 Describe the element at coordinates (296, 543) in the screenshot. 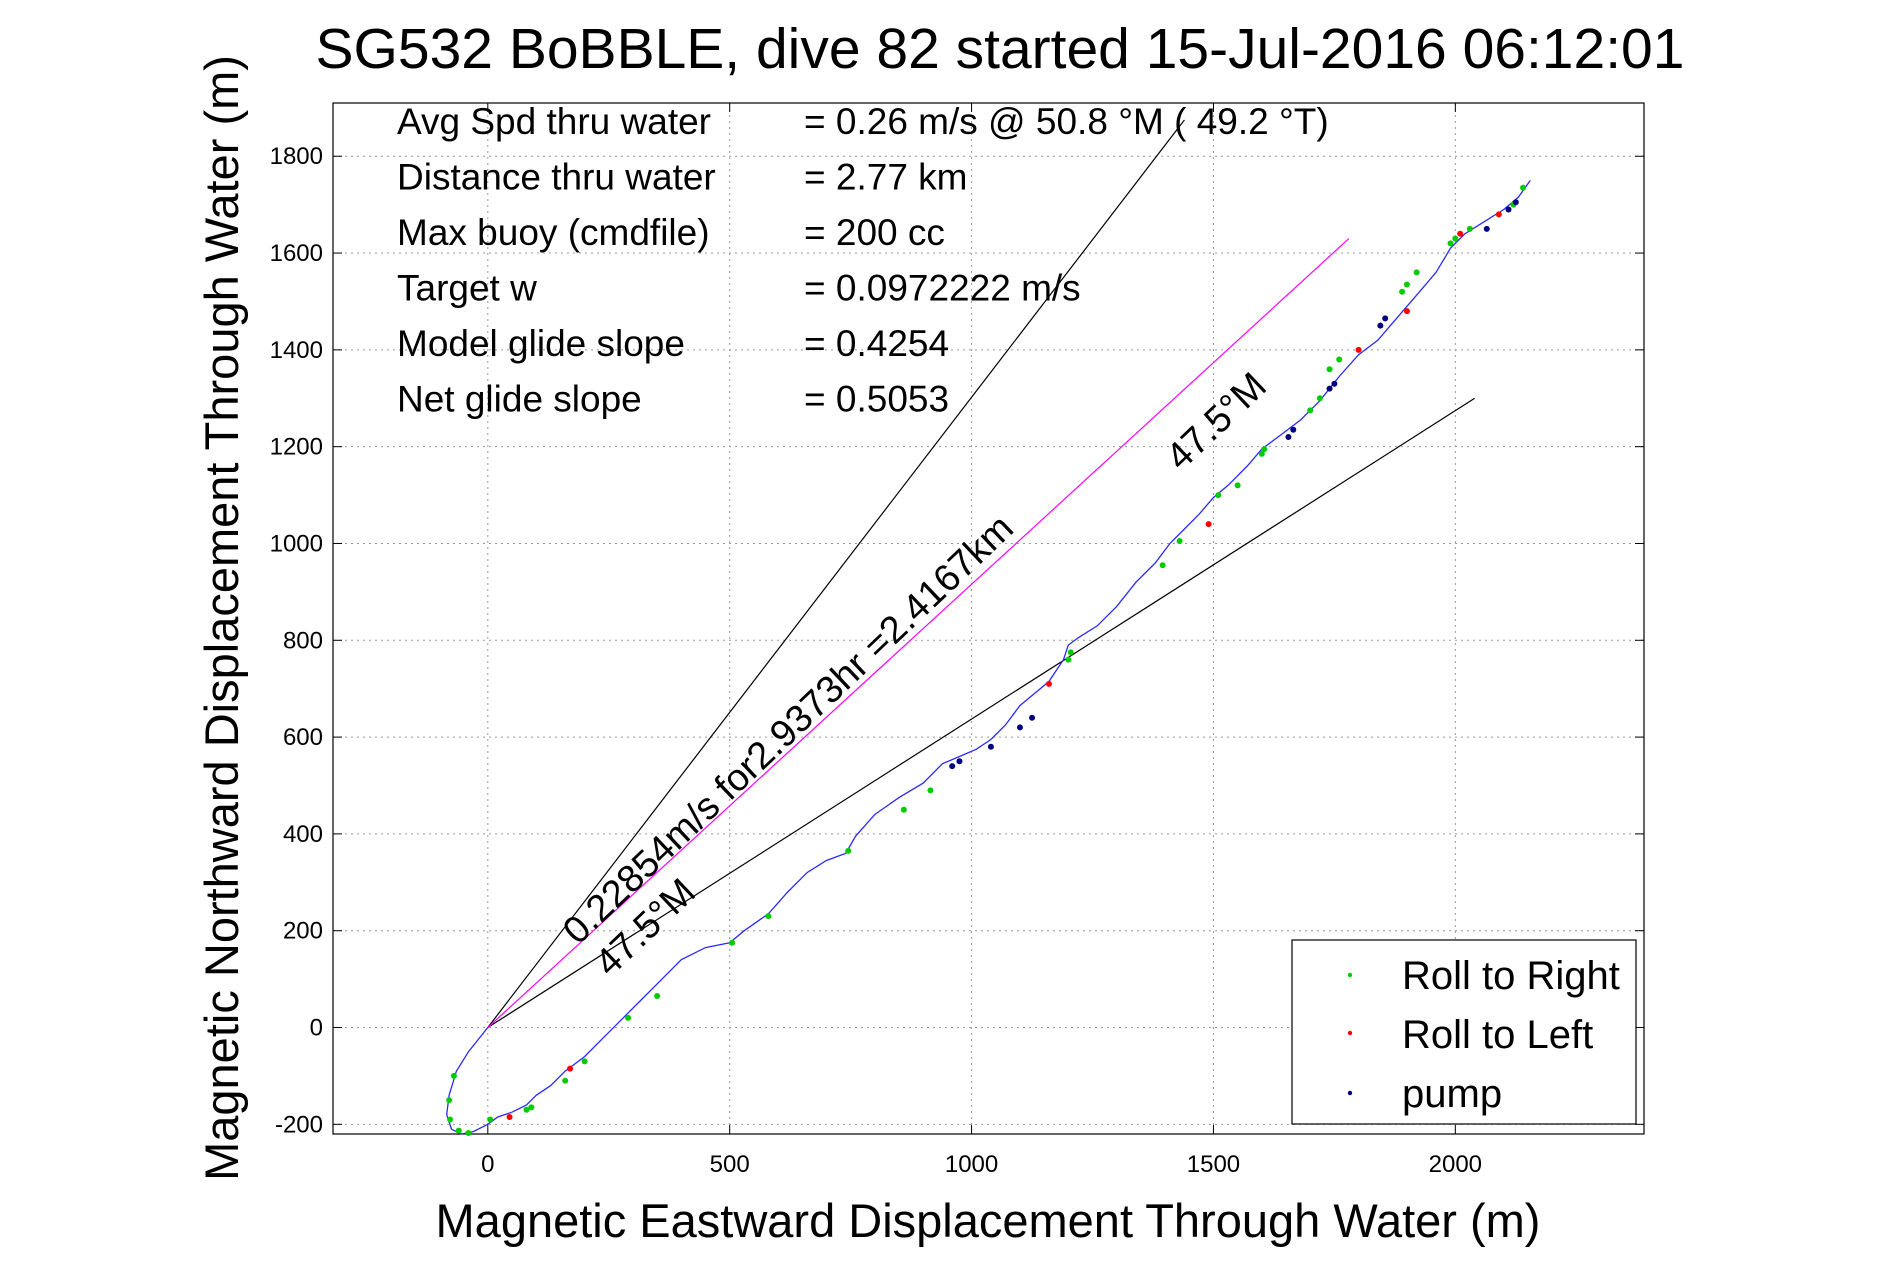

I see `y-tick-label: 1000` at that location.